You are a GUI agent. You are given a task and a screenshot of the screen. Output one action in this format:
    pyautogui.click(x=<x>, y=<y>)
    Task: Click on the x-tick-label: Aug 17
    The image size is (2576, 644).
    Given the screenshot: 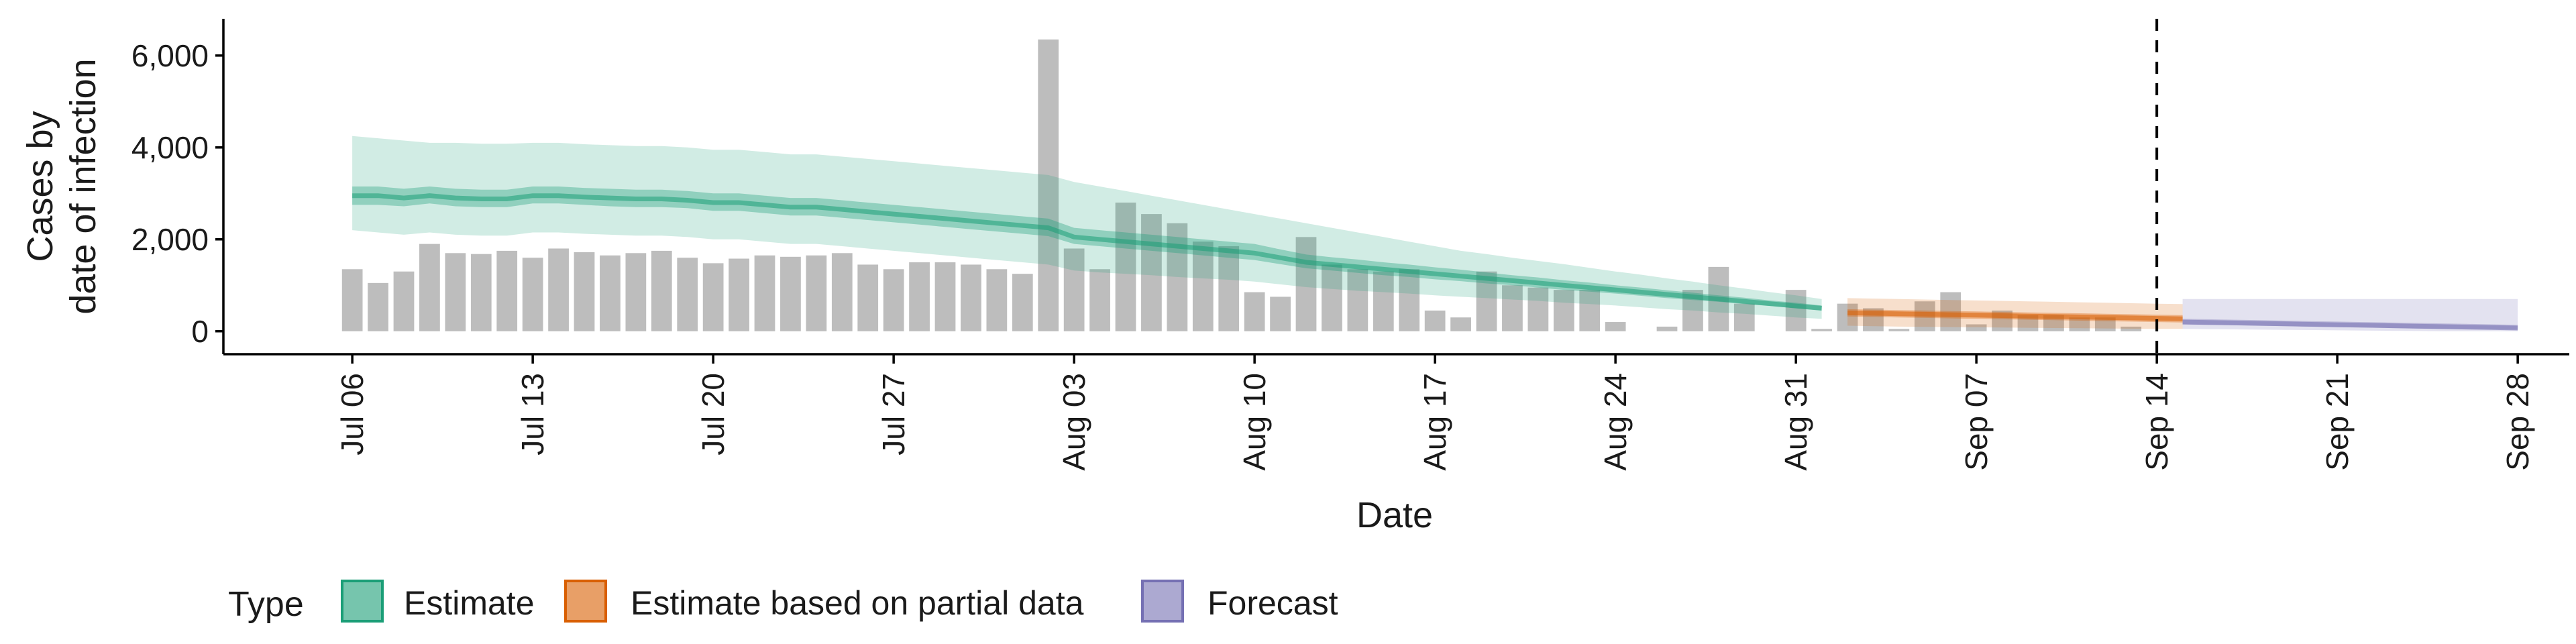 What is the action you would take?
    pyautogui.click(x=1434, y=422)
    